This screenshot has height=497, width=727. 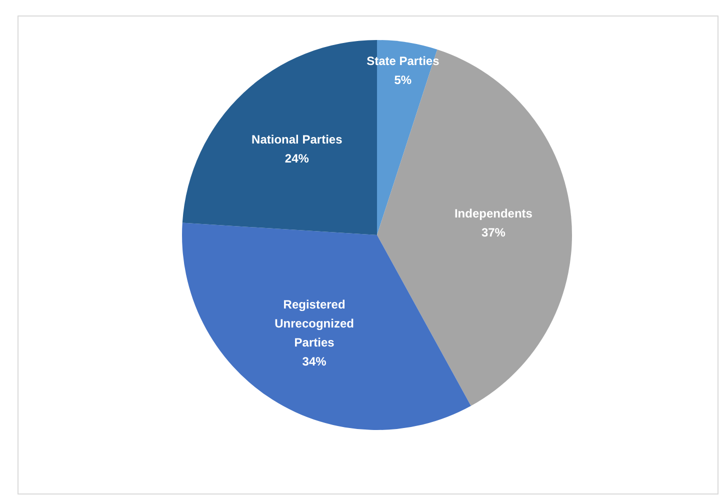 What do you see at coordinates (403, 79) in the screenshot?
I see `data-label: 5%` at bounding box center [403, 79].